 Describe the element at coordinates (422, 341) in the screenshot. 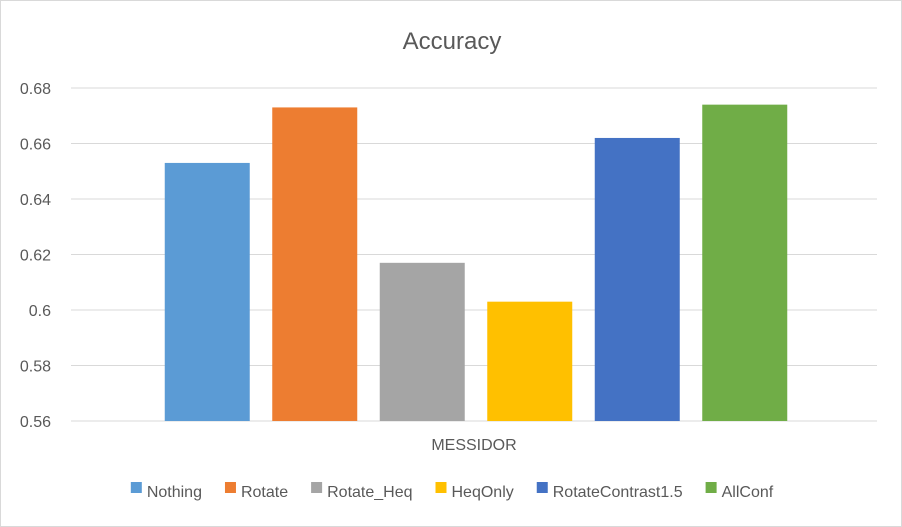

I see `bar-rotate-heq` at that location.